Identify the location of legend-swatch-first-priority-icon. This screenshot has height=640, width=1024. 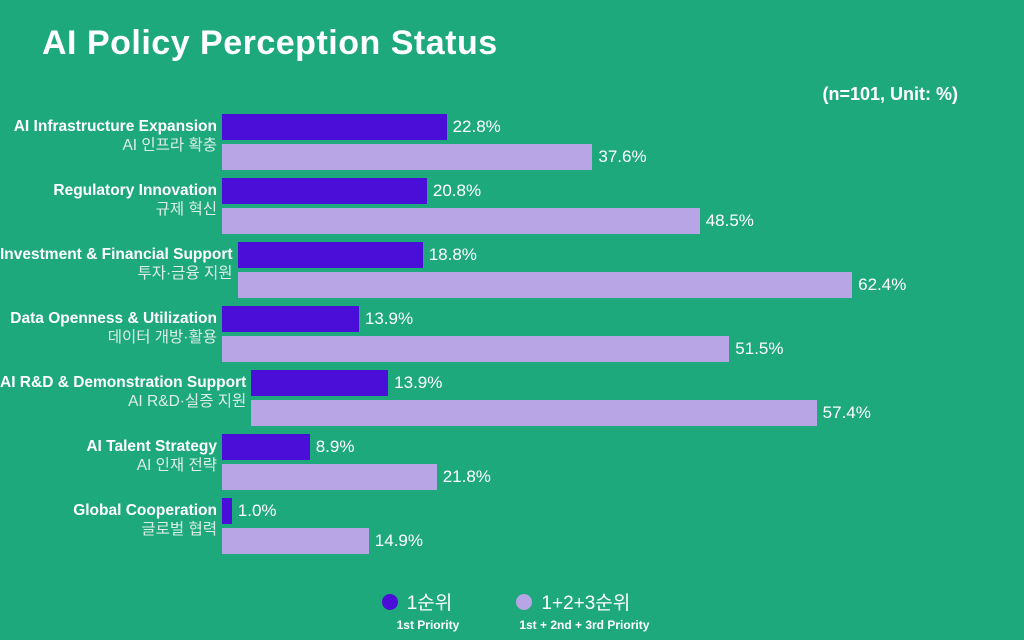
(389, 601).